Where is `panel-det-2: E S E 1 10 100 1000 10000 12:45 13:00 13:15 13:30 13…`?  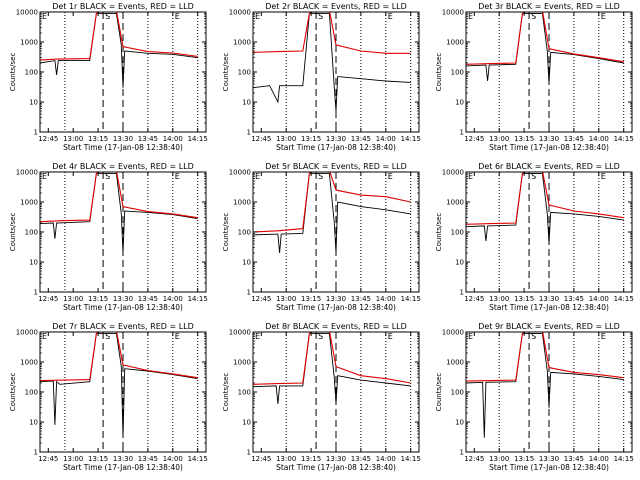
panel-det-2: E S E 1 10 100 1000 10000 12:45 13:00 13:15 13:30 13… is located at coordinates (321, 77).